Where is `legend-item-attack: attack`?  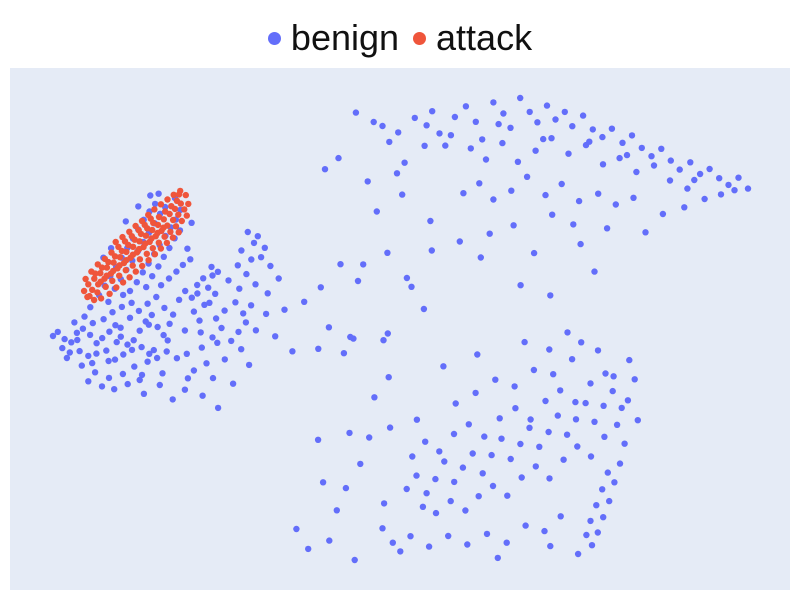 legend-item-attack: attack is located at coordinates (472, 38).